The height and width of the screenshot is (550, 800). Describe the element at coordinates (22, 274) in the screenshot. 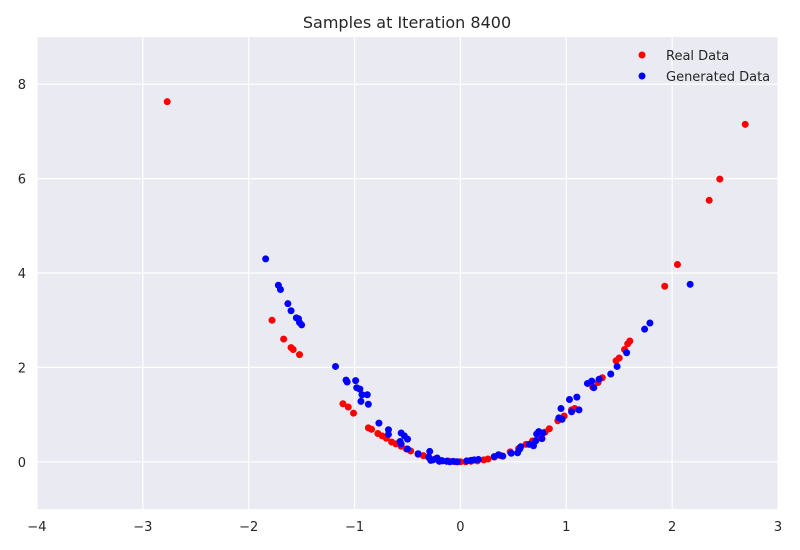

I see `y-tick-label: 4` at that location.